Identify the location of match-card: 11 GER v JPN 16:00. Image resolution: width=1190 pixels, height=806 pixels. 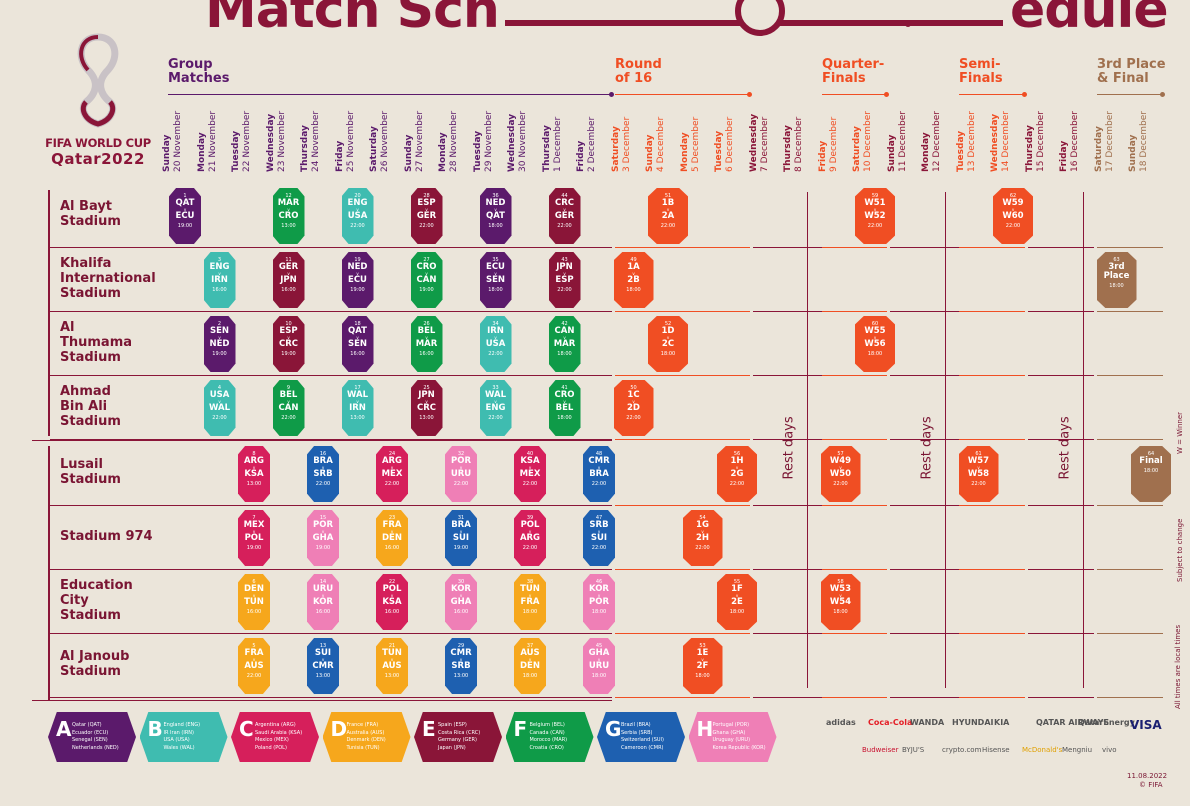
(288, 280).